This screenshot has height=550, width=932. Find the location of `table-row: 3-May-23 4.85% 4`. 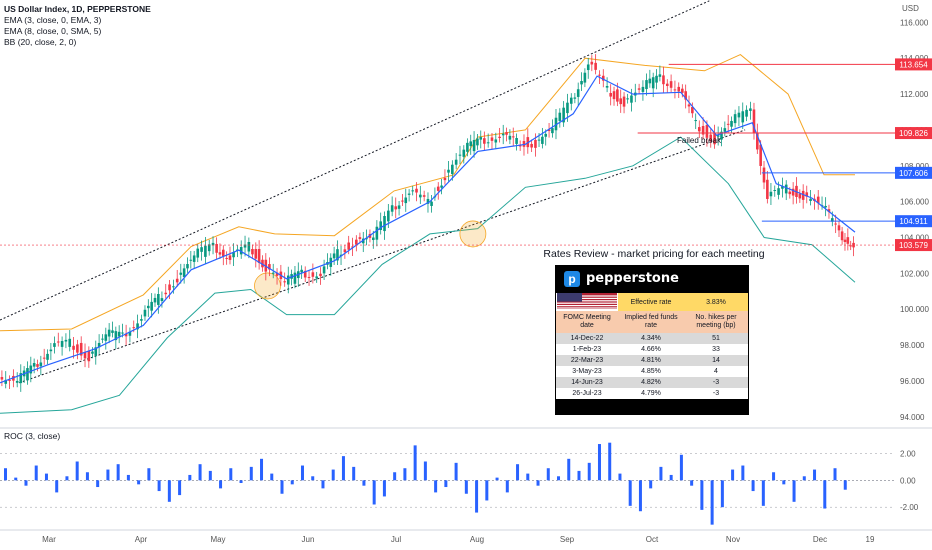

table-row: 3-May-23 4.85% 4 is located at coordinates (652, 371).